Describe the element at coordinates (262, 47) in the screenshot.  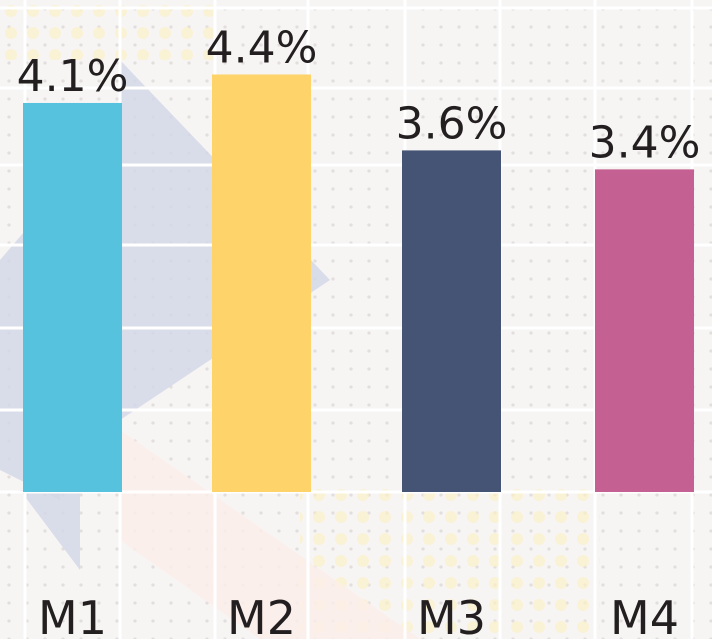
I see `value-label: 4.4%` at that location.